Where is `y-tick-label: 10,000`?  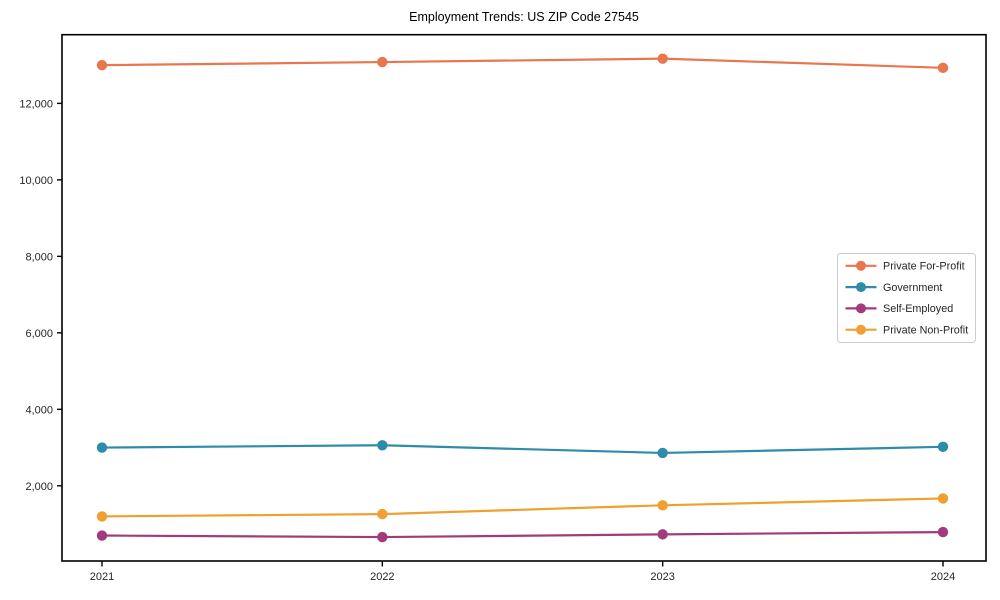
y-tick-label: 10,000 is located at coordinates (36, 181).